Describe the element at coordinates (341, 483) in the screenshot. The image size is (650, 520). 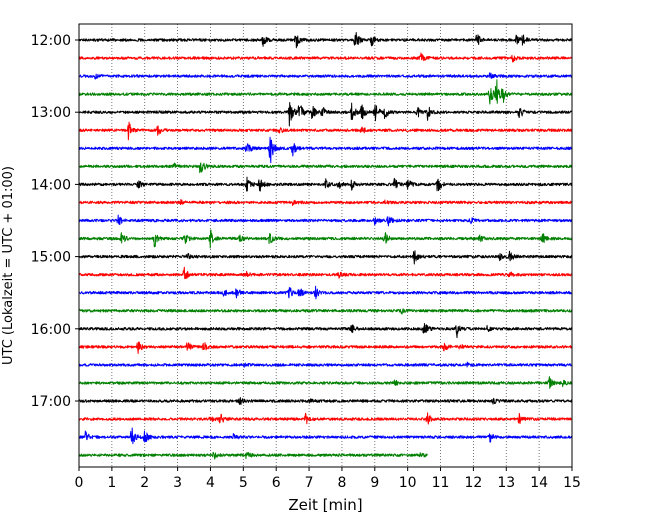
I see `x-tick-label: 8` at that location.